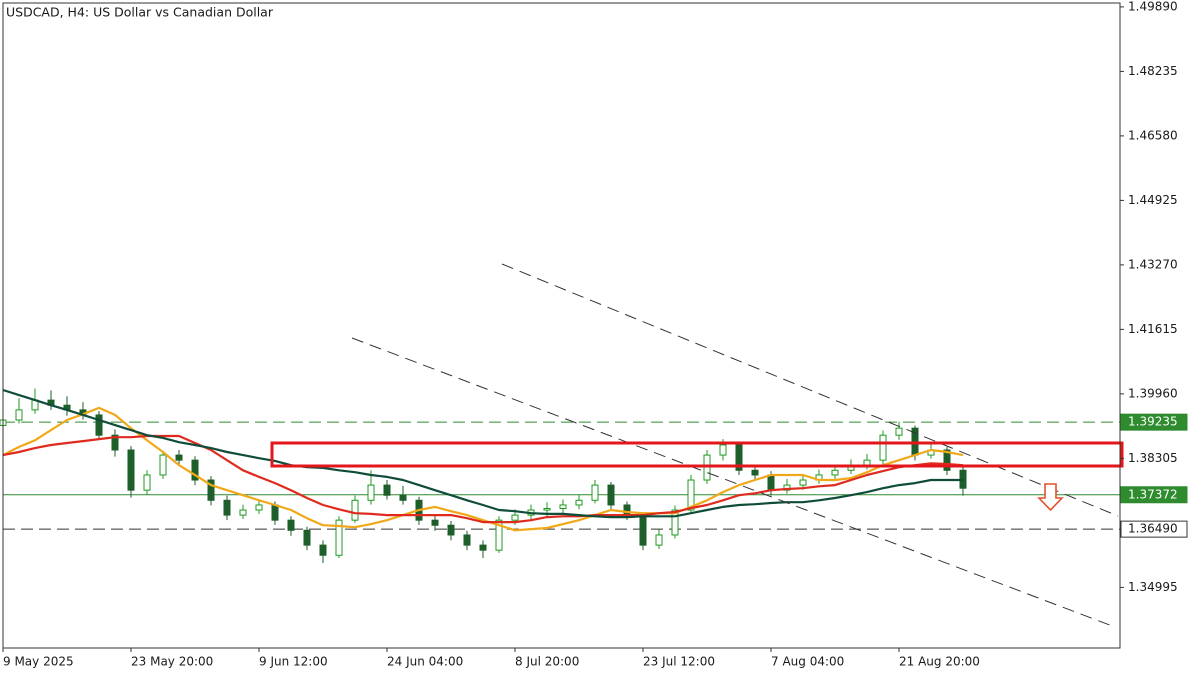 The image size is (1200, 679). I want to click on chart-title: USDCAD, H4: US Dollar vs Canadian Dollar, so click(140, 12).